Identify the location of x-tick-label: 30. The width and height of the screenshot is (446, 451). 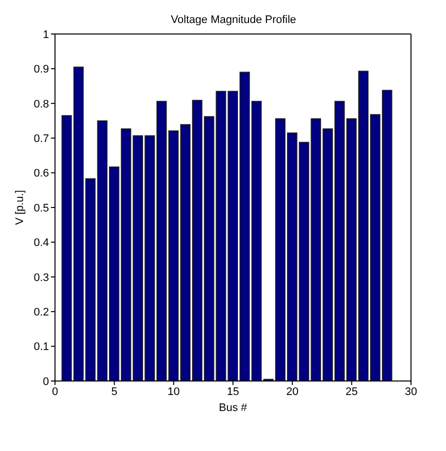
(411, 392).